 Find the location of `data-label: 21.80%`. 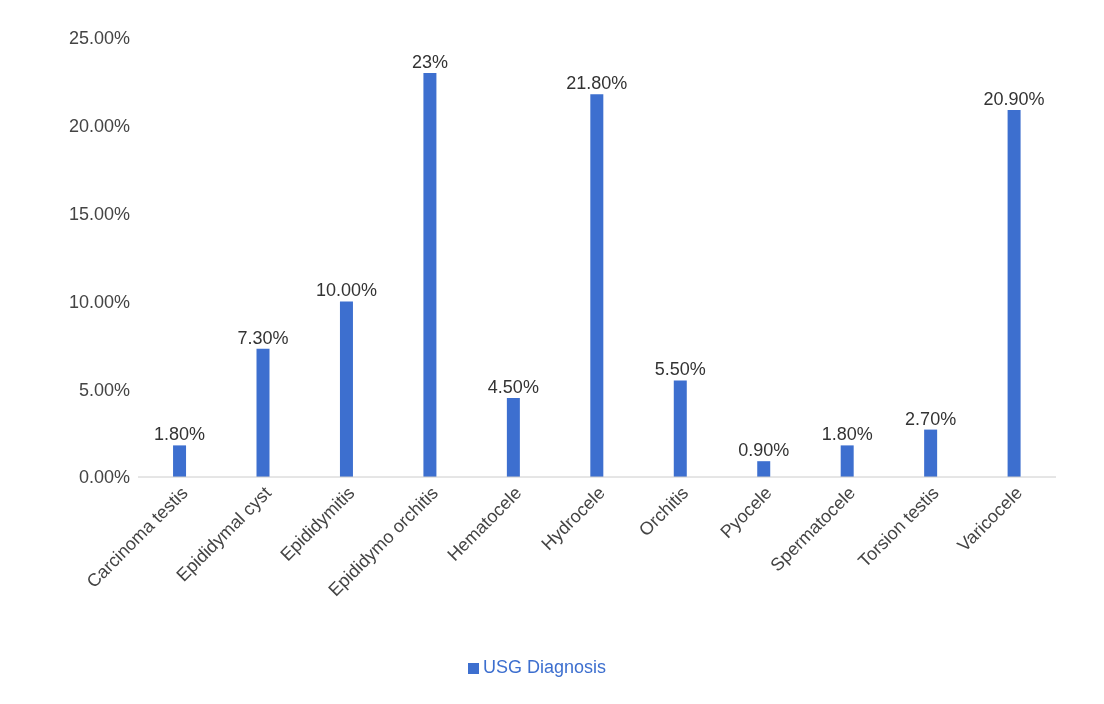

data-label: 21.80% is located at coordinates (597, 83).